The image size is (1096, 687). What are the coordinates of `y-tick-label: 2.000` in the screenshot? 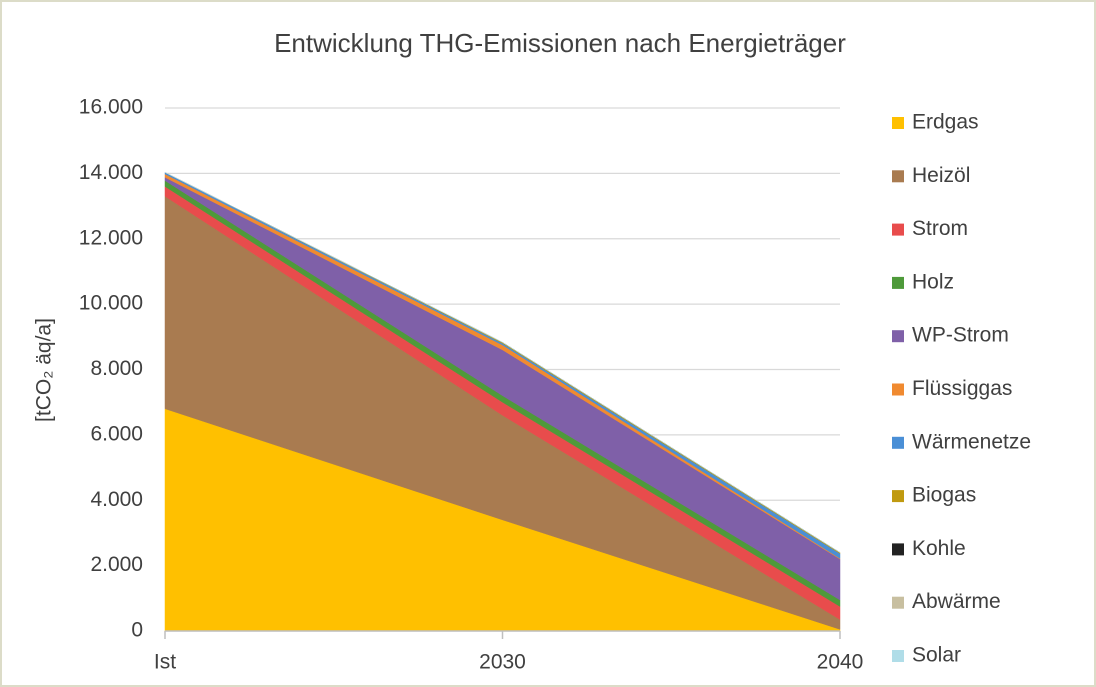 It's located at (116, 564).